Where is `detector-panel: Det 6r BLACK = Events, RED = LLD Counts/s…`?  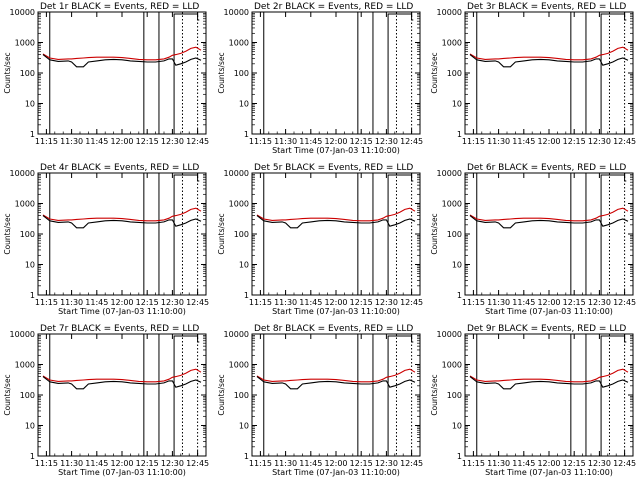
detector-panel: Det 6r BLACK = Events, RED = LLD Counts/s… is located at coordinates (533, 239).